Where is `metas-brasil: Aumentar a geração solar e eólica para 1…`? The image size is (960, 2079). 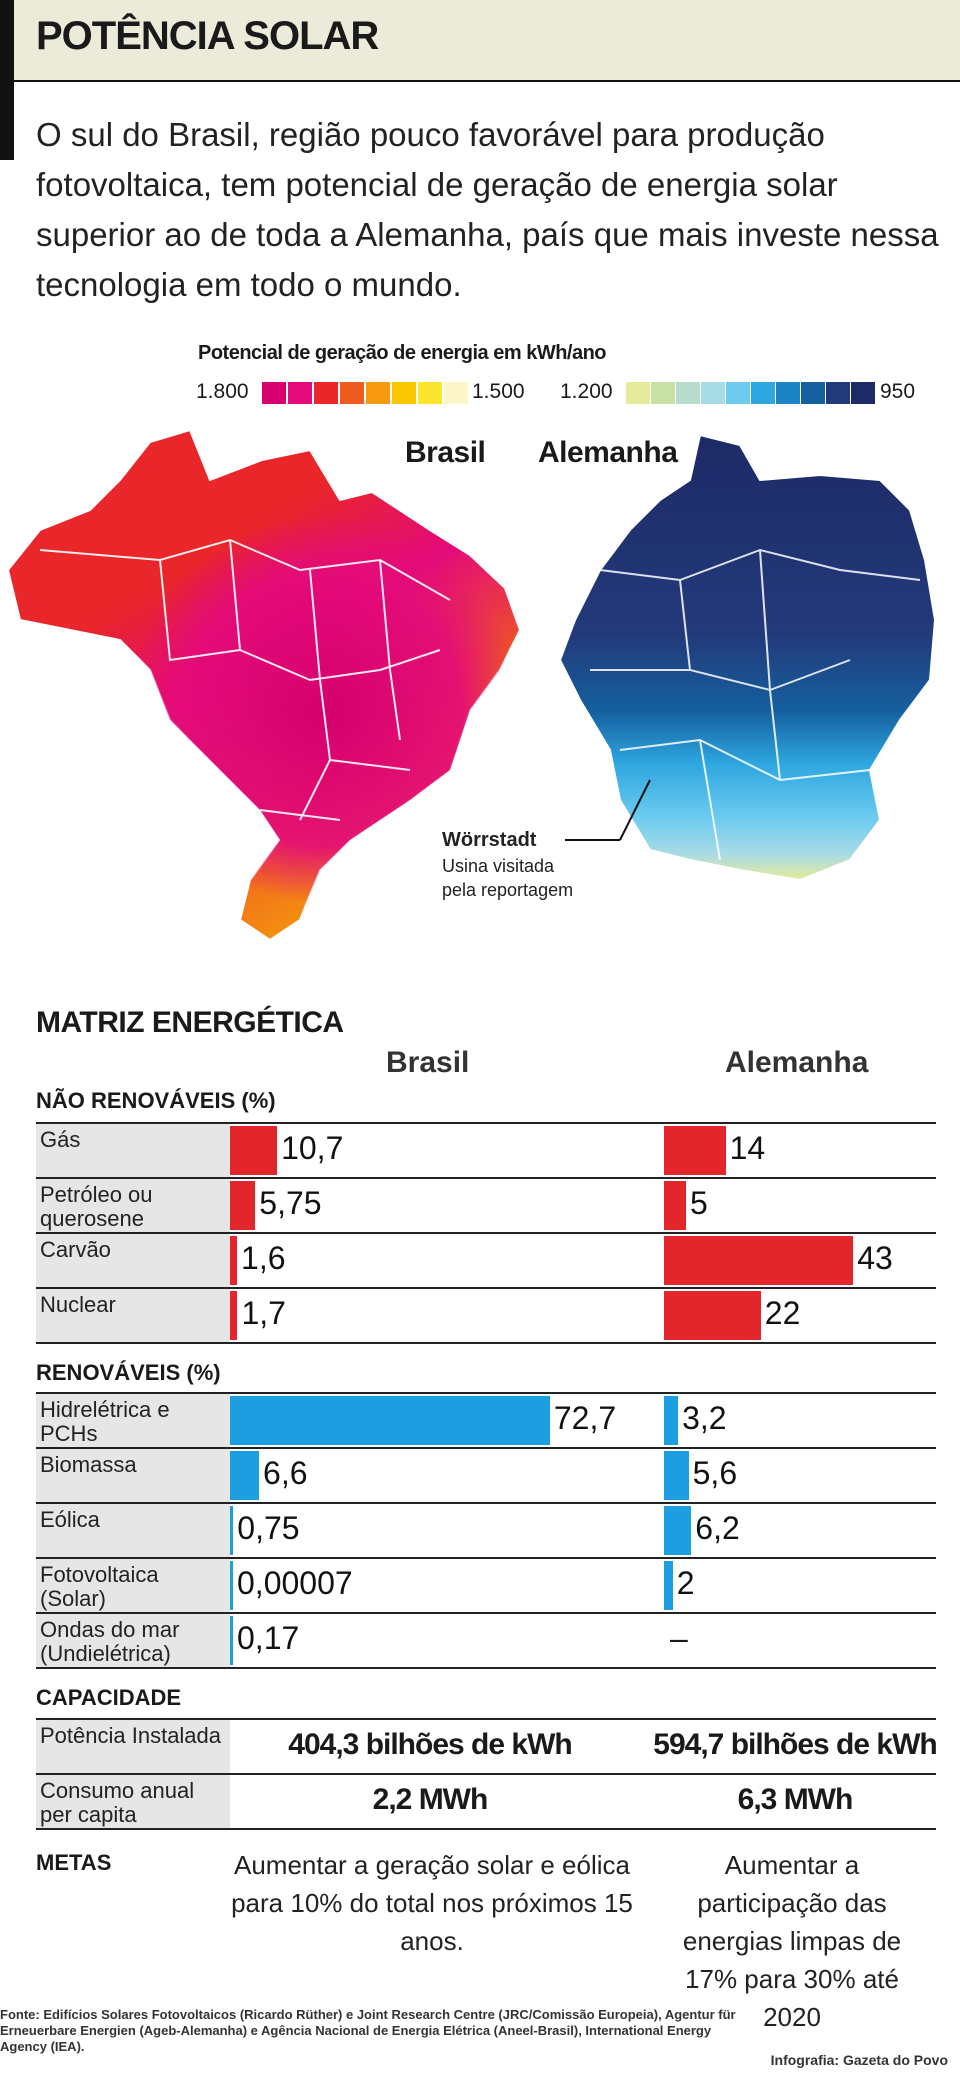
metas-brasil: Aumentar a geração solar e eólica para 1… is located at coordinates (432, 1903).